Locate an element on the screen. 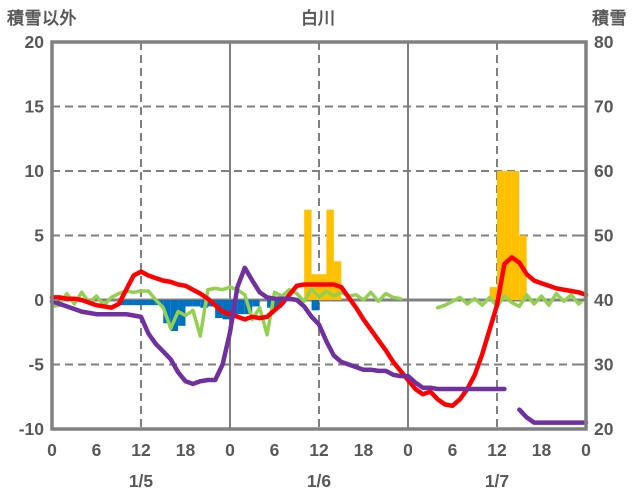 This screenshot has width=636, height=501. left-tick-label: -10 is located at coordinates (32, 429).